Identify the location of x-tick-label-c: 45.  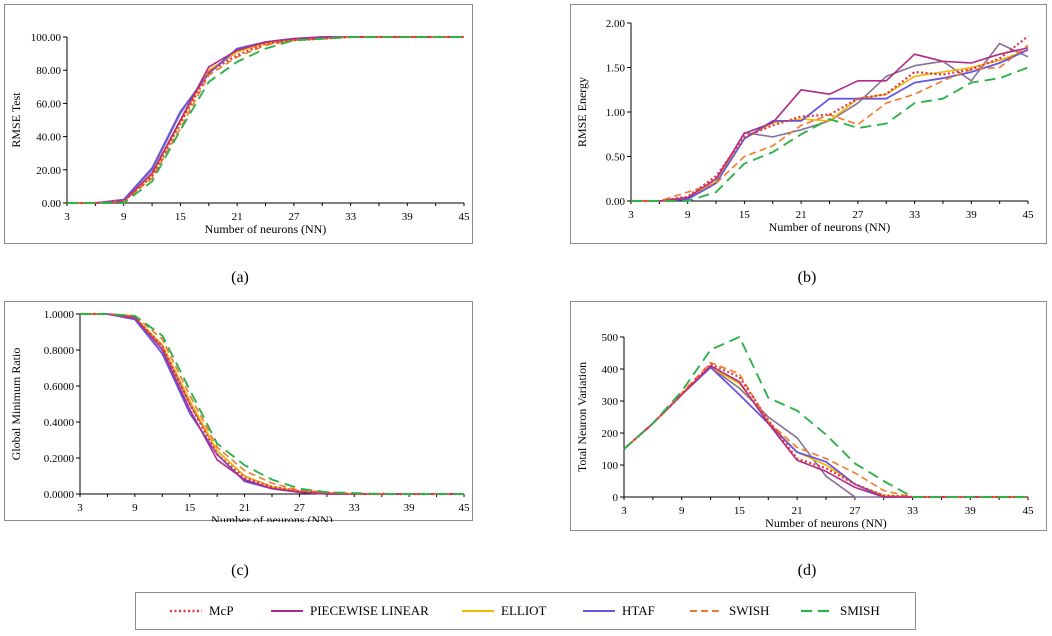
(465, 508).